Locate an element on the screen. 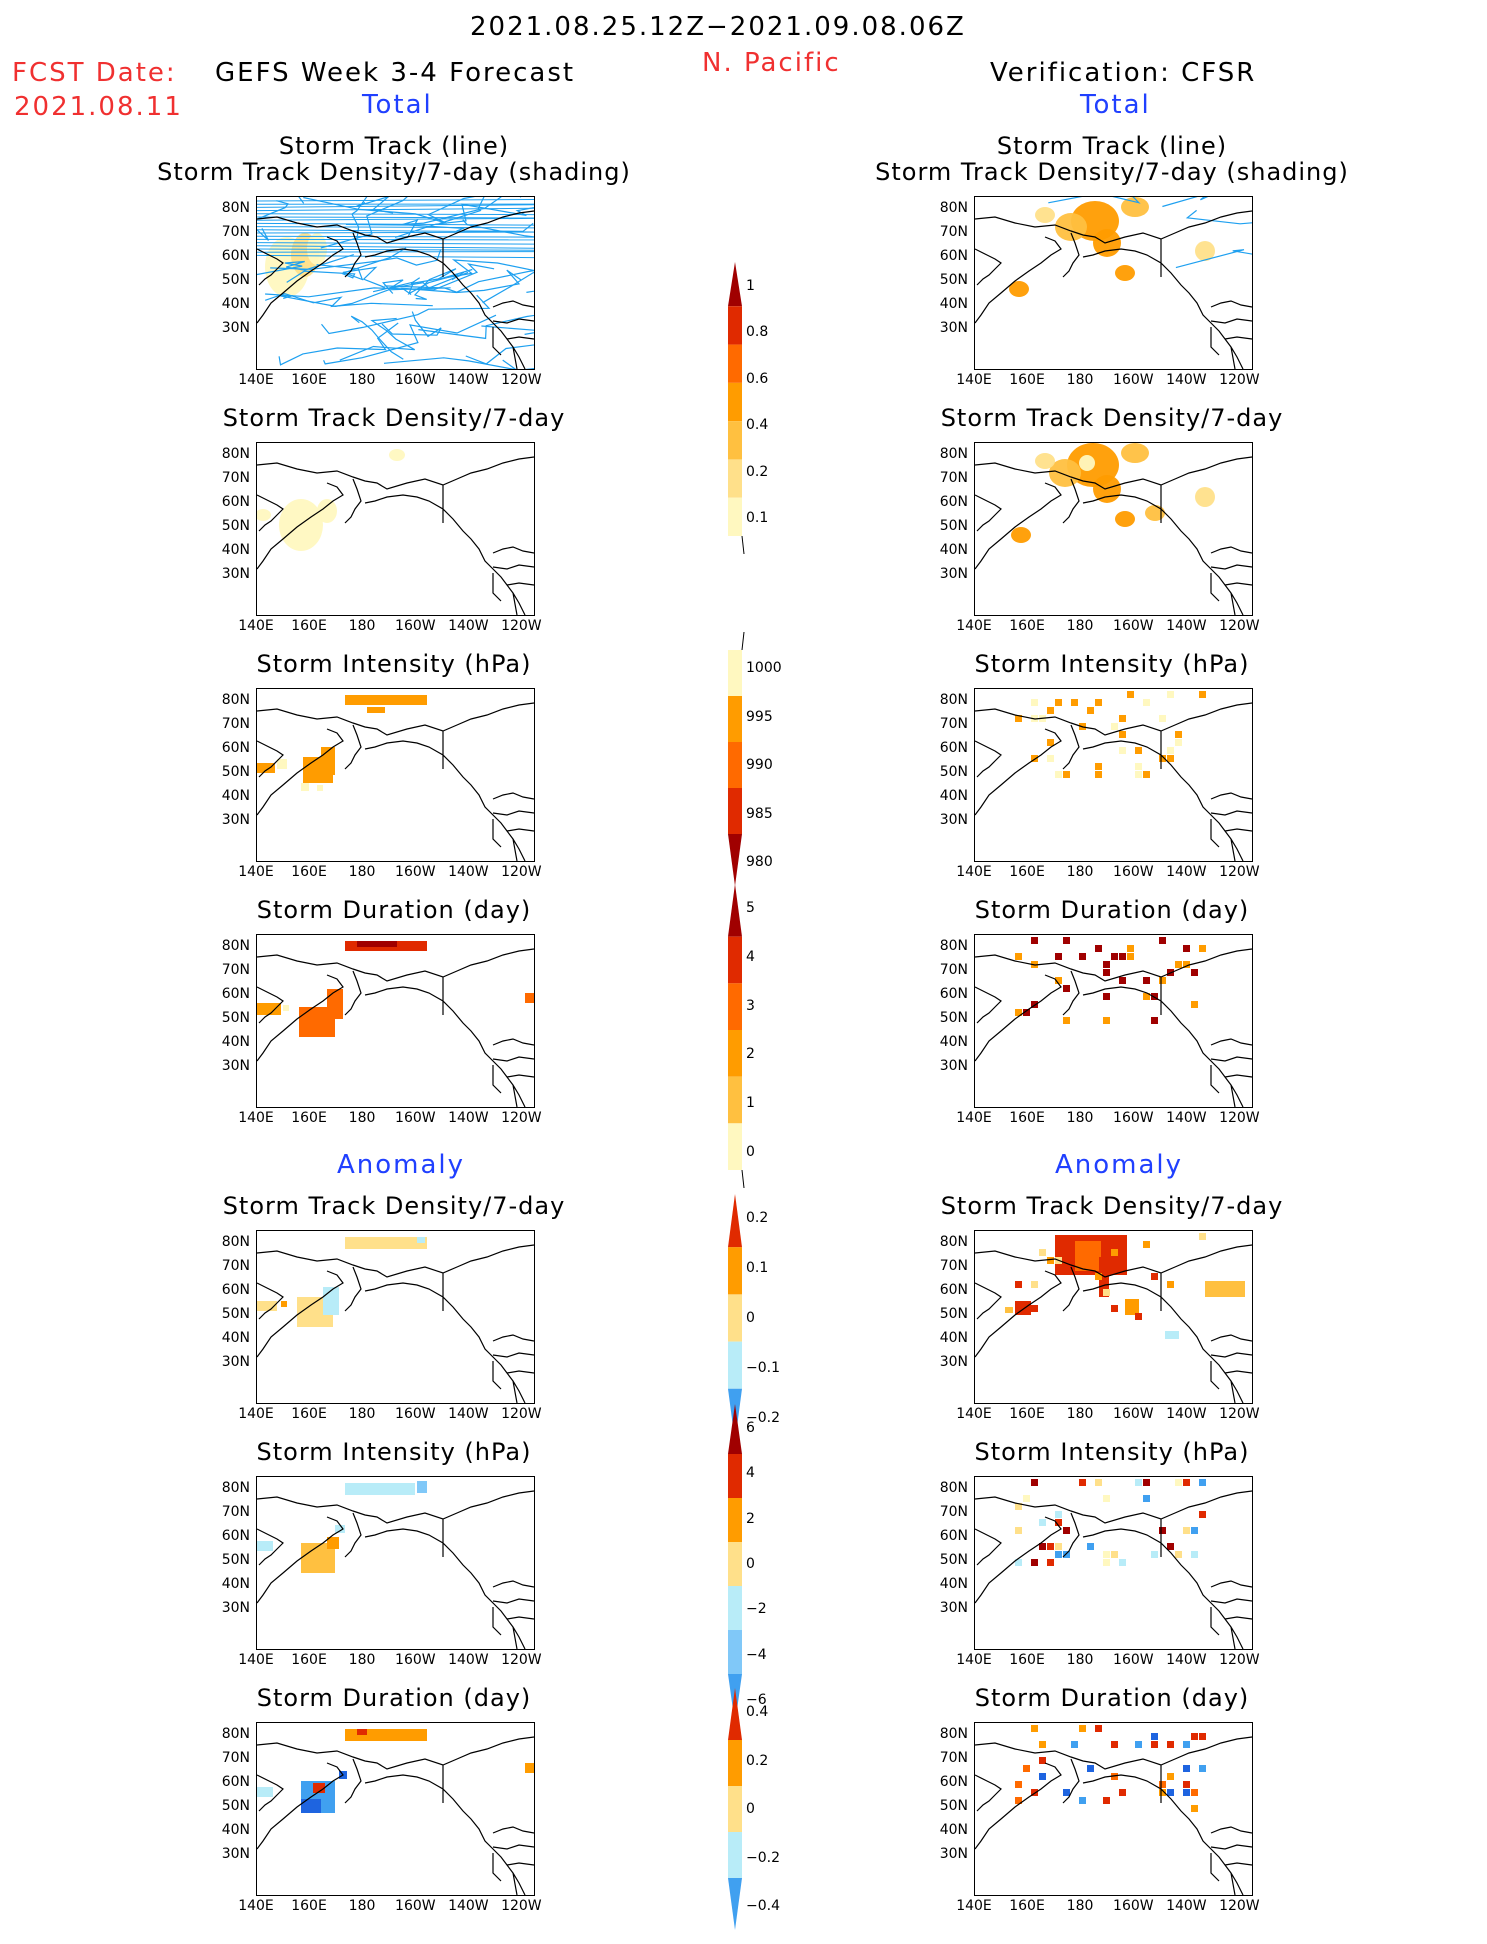  gefs-intensity-anom-title: Storm Intensity (hPa) is located at coordinates (394, 1452).